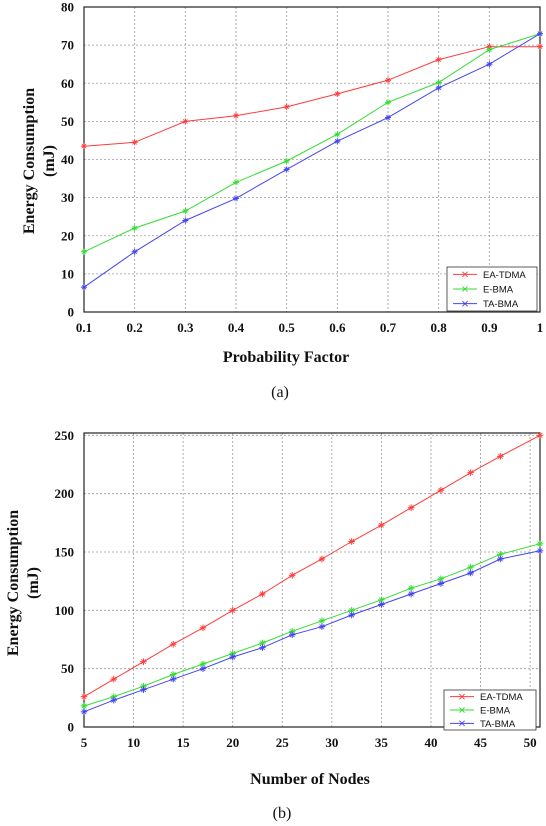 Image resolution: width=546 pixels, height=826 pixels. What do you see at coordinates (430, 742) in the screenshot?
I see `chart-b-x-tick-label: 40` at bounding box center [430, 742].